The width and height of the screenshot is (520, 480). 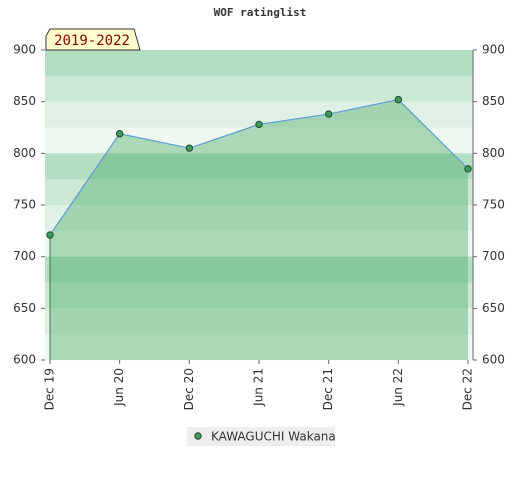 I want to click on y2-tick-label: 650, so click(x=493, y=308).